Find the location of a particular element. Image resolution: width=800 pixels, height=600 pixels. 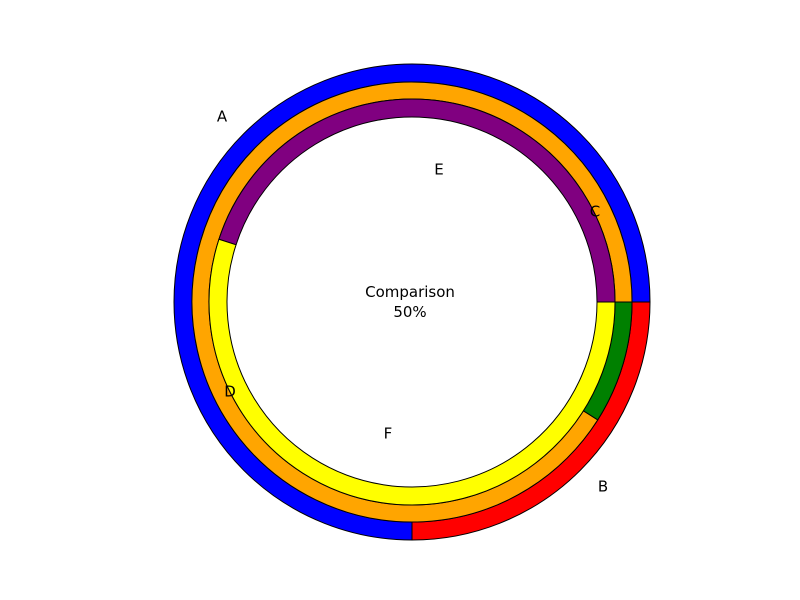

slice-label-d: D is located at coordinates (230, 392).